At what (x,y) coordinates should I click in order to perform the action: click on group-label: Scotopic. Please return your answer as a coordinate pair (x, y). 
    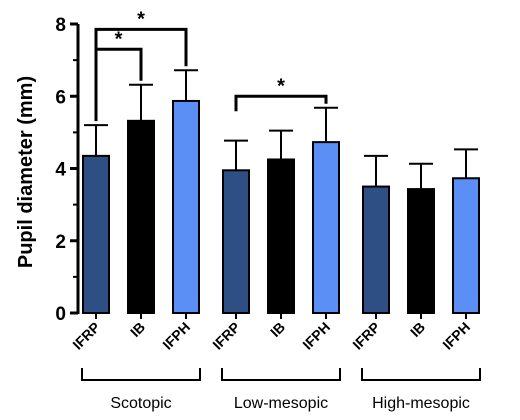
    Looking at the image, I should click on (140, 403).